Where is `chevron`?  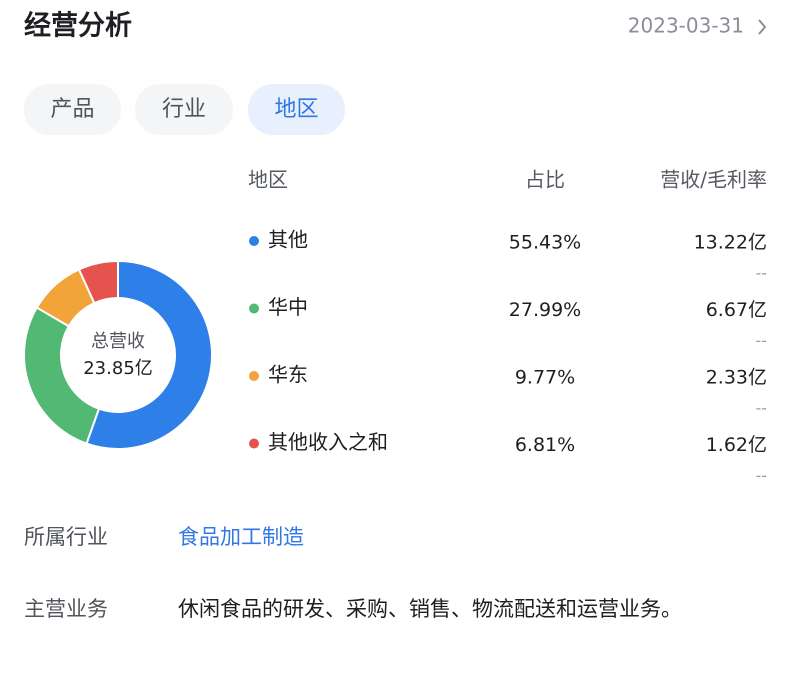
chevron is located at coordinates (762, 27).